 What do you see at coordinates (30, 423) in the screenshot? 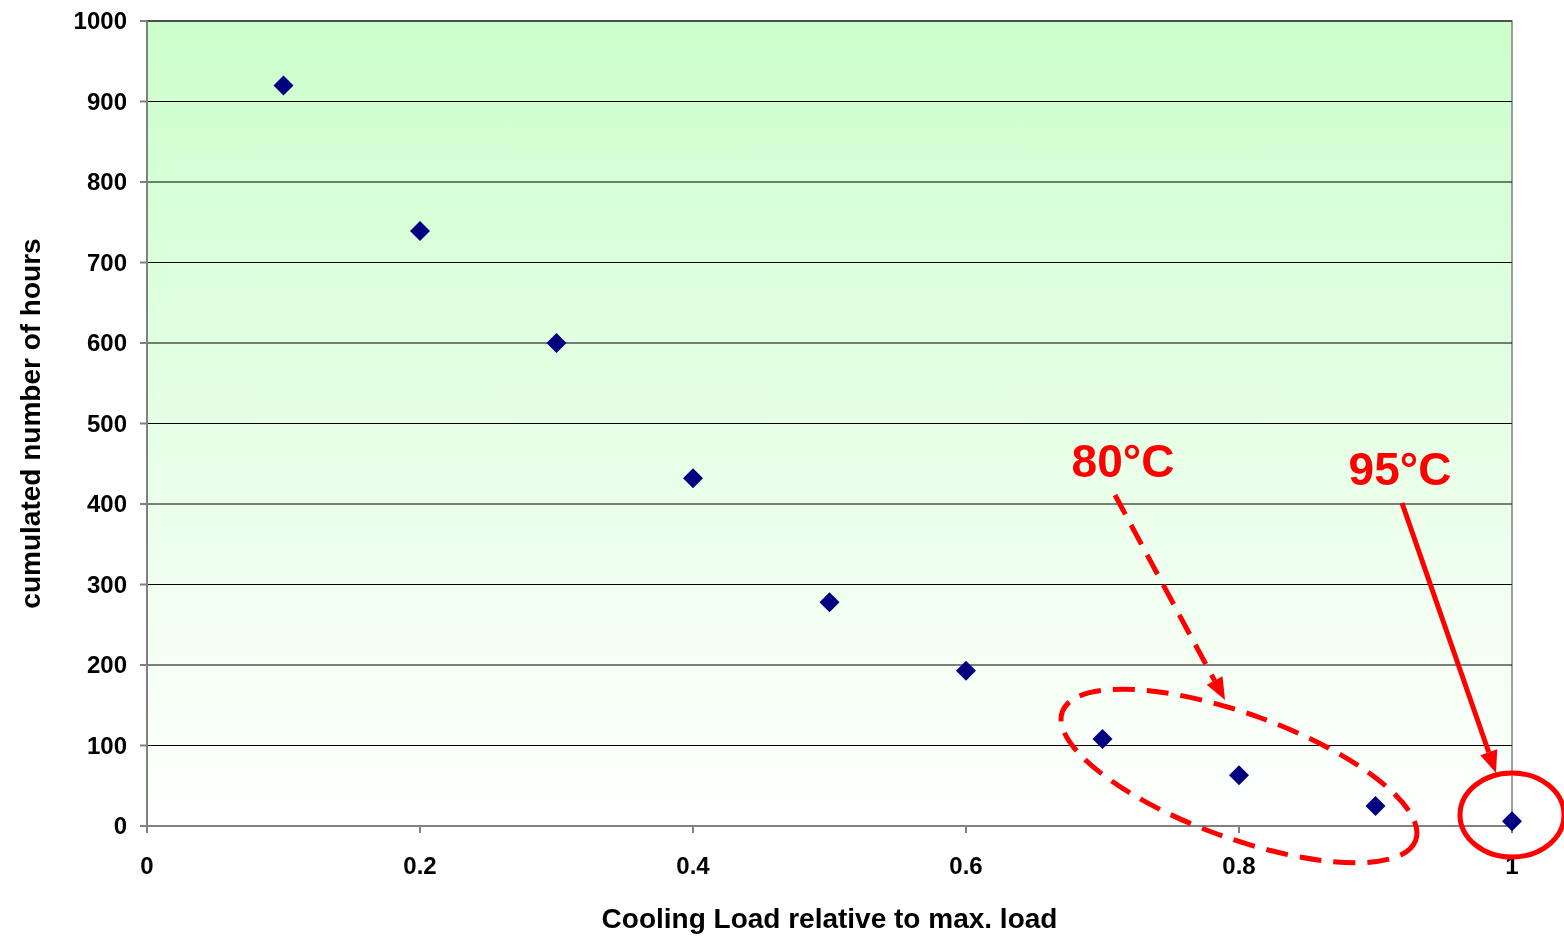
I see `y-axis-title: cumulated number of hours` at bounding box center [30, 423].